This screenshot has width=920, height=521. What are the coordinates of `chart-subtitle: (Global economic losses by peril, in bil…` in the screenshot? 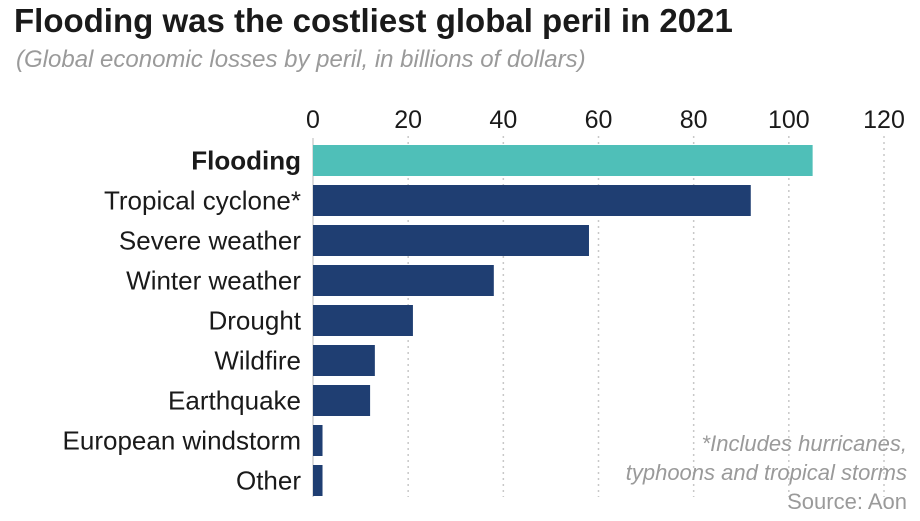 It's located at (301, 59).